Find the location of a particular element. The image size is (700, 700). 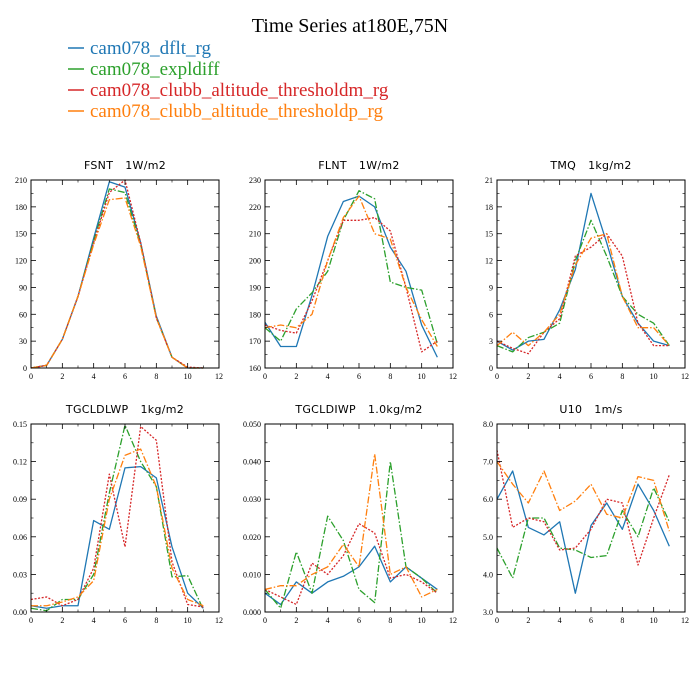

legend-label: cam078_clubb_altitude_thresholdp_rg is located at coordinates (237, 111).